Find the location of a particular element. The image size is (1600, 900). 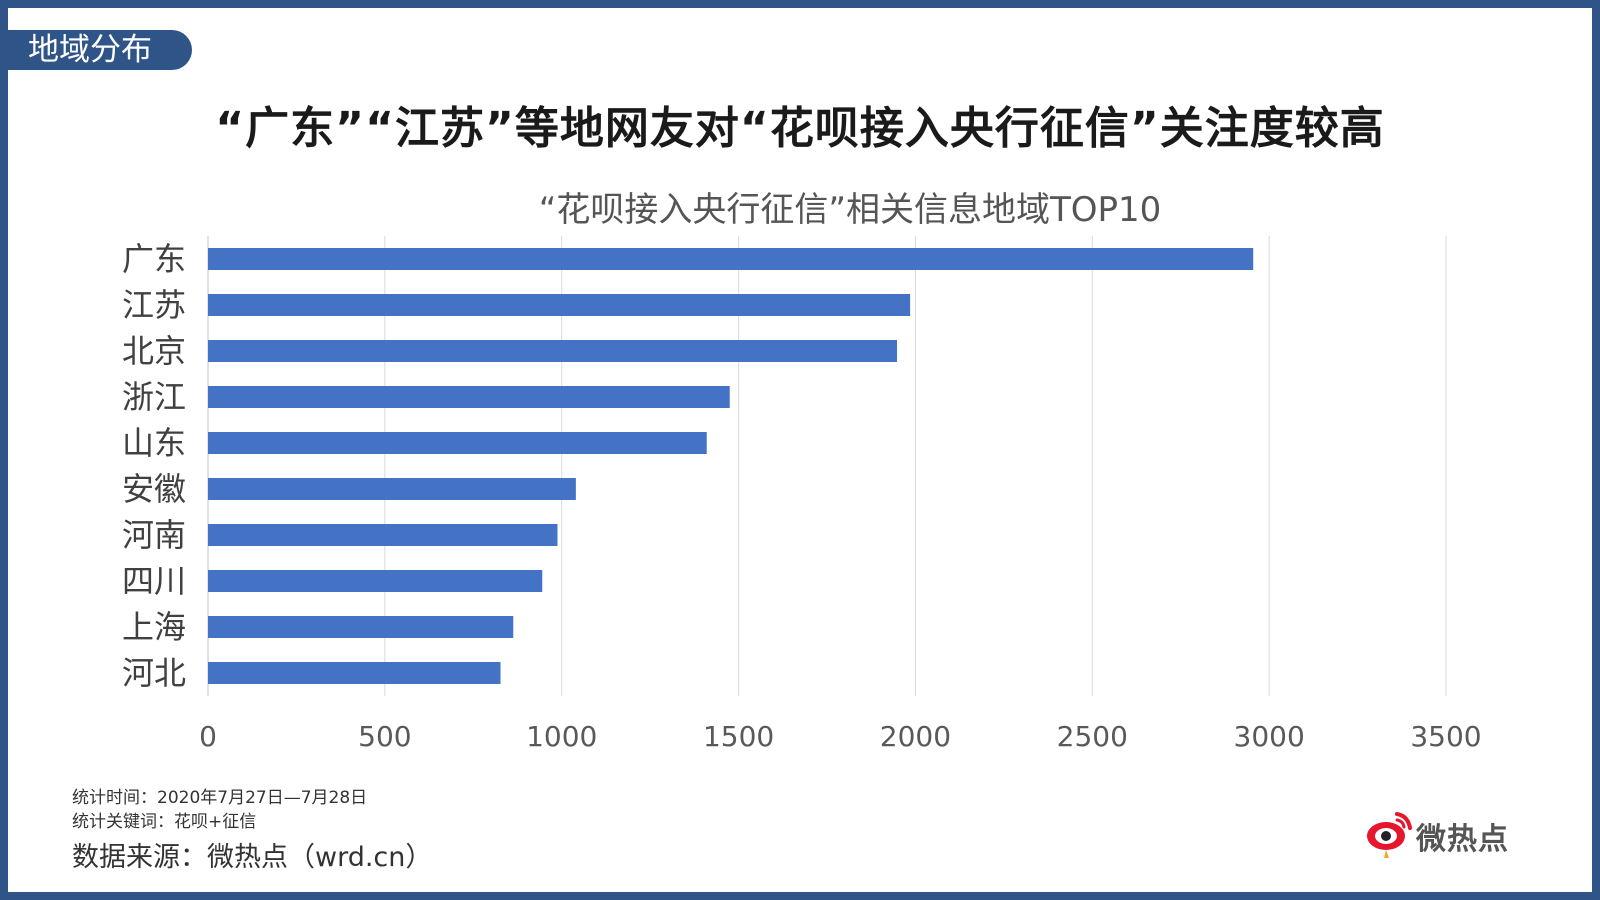

category-label: 安徽 is located at coordinates (154, 489).